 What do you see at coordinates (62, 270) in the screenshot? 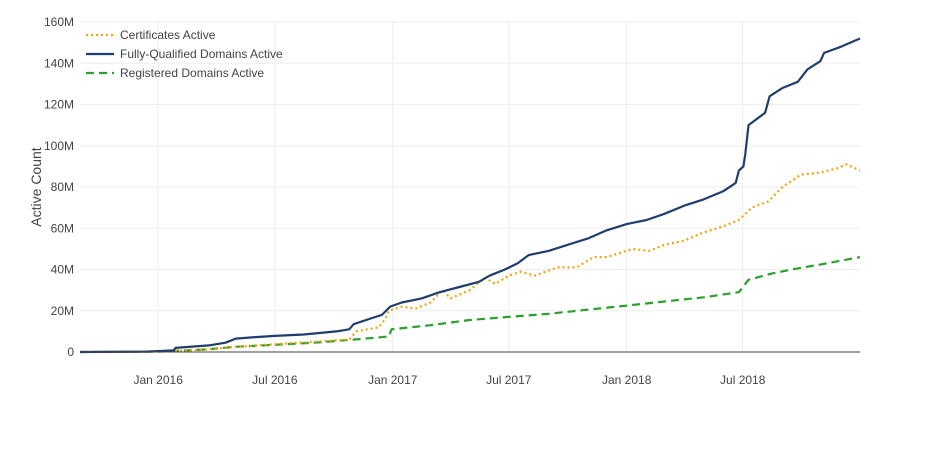
I see `y-tick-label: 40M` at bounding box center [62, 270].